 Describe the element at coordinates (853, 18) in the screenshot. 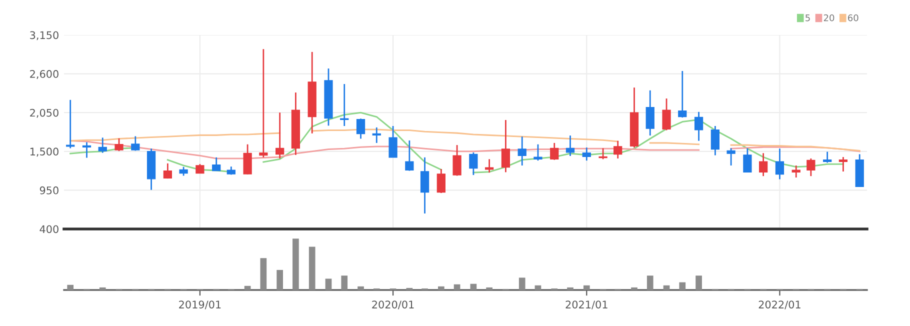

I see `legend-label: 60` at that location.